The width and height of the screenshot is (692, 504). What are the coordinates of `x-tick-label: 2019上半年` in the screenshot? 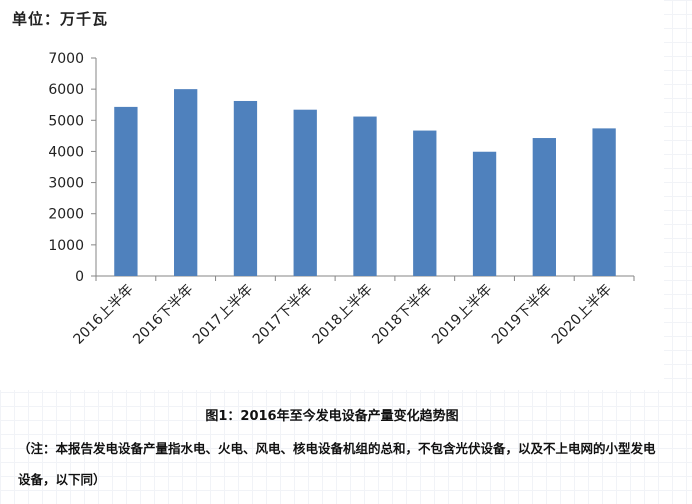 It's located at (462, 315).